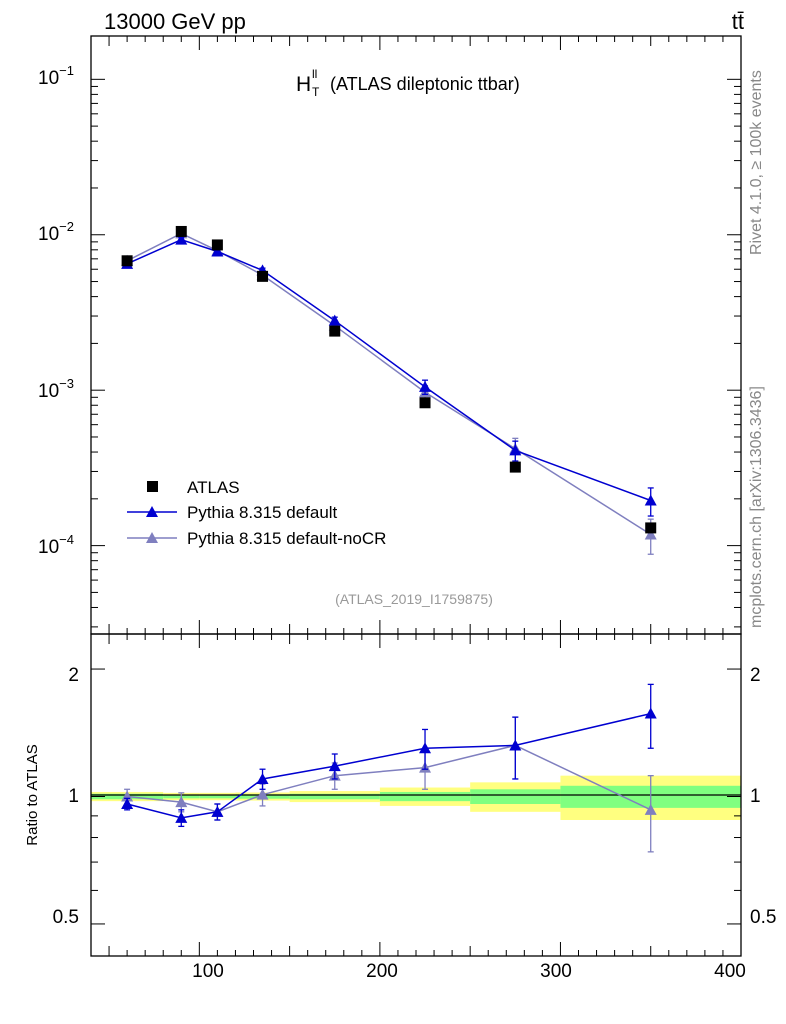  What do you see at coordinates (208, 971) in the screenshot?
I see `xtick-label-100: 100` at bounding box center [208, 971].